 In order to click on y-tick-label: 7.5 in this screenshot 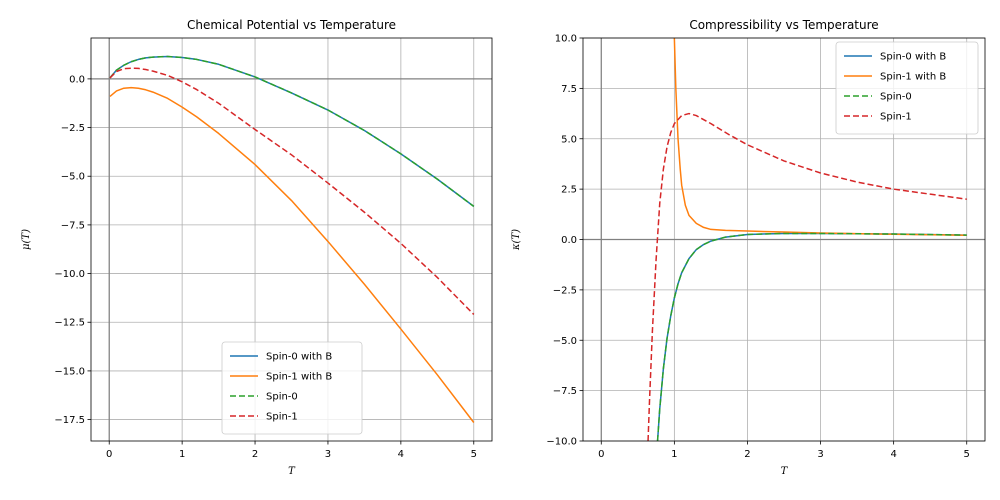, I will do `click(569, 89)`.